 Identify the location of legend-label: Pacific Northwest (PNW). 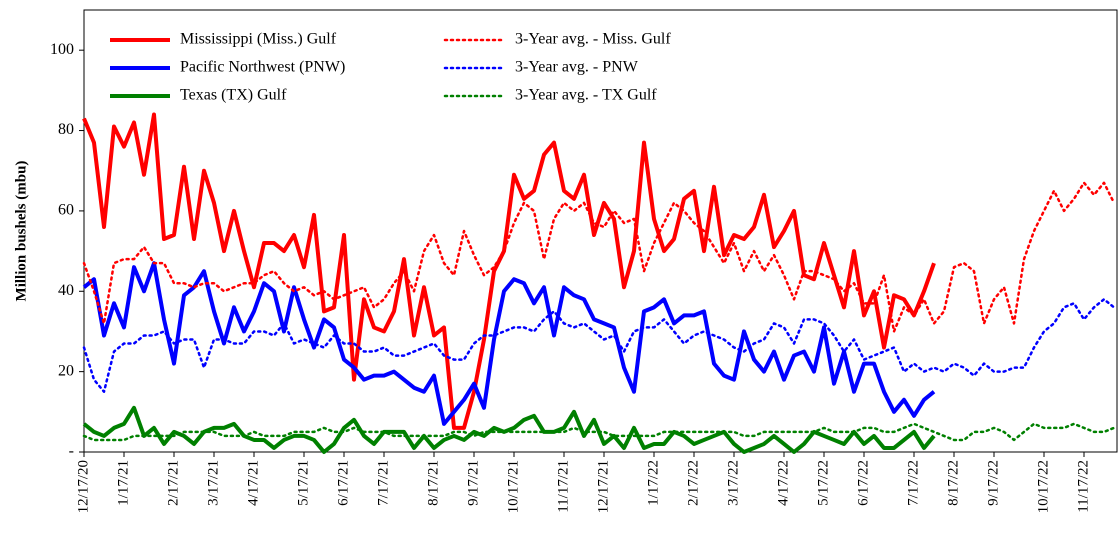
(262, 67).